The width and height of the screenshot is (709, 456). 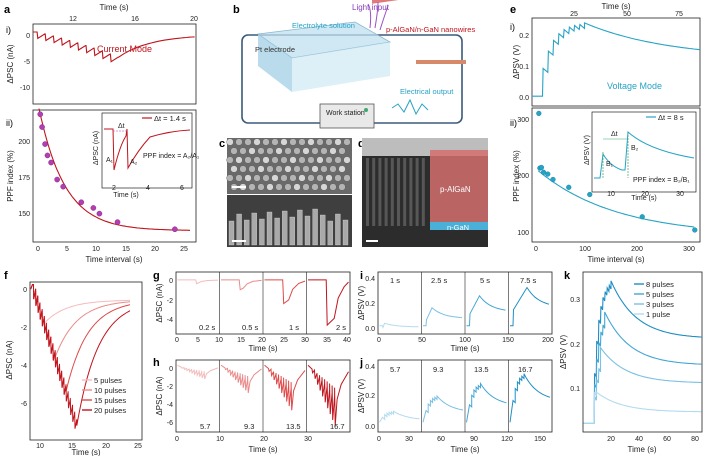 I want to click on panel-f-trace-20-pulses, so click(x=80, y=356).